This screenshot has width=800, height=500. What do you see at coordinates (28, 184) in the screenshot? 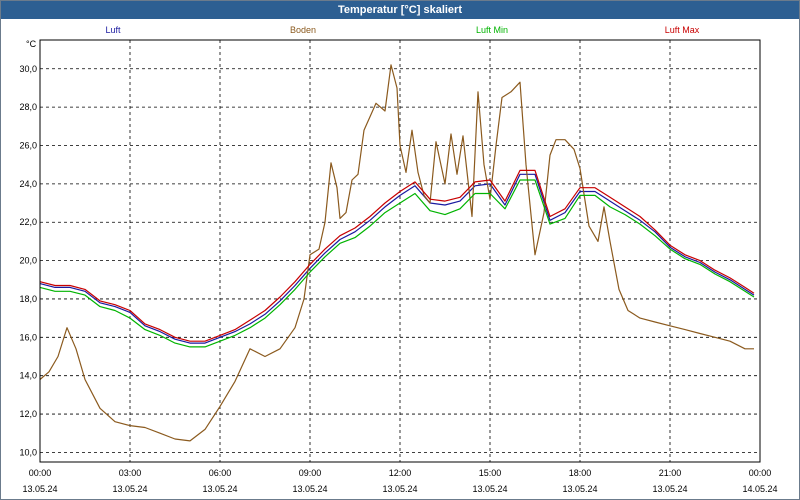
I see `y-tick-label: 24,0` at bounding box center [28, 184].